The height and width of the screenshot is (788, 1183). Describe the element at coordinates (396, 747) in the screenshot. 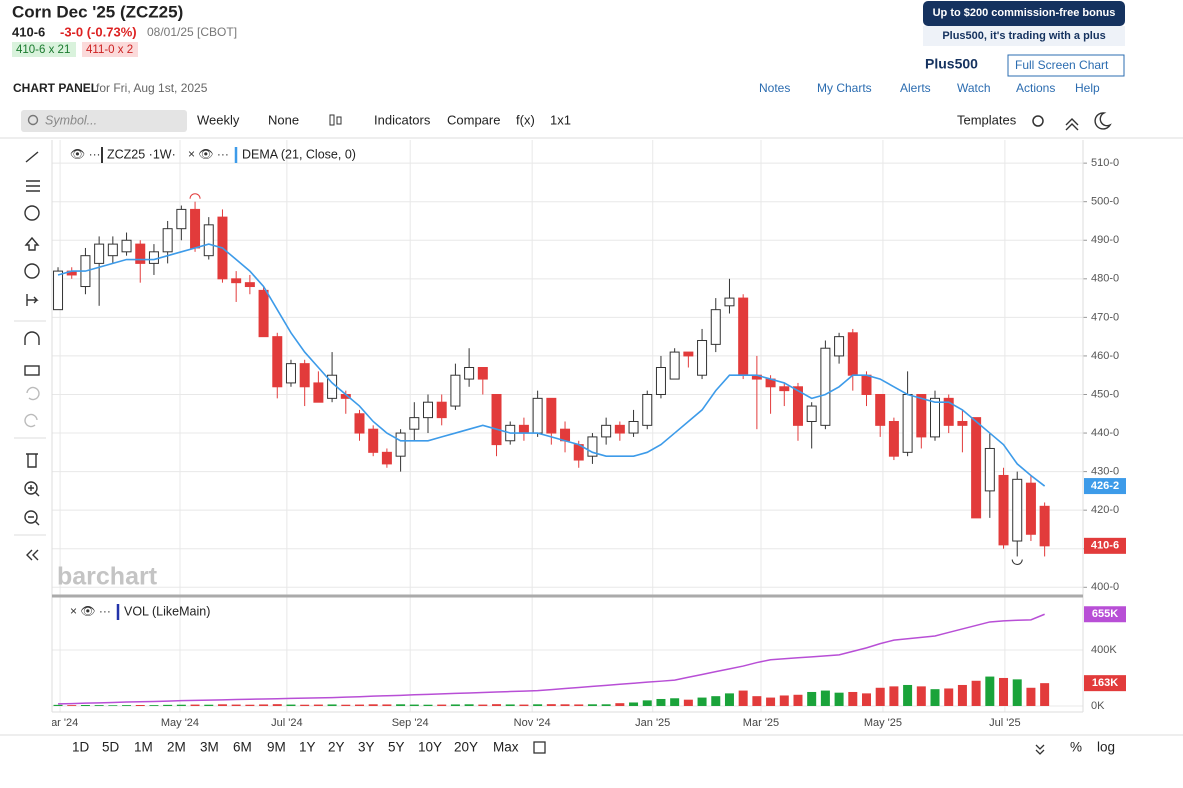

I see `range-button: 5Y` at that location.